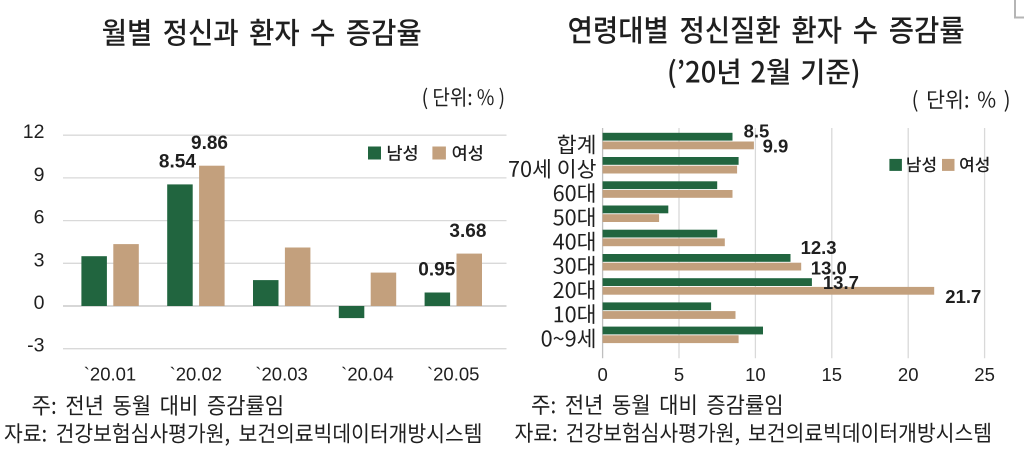 The height and width of the screenshot is (461, 1024). Describe the element at coordinates (755, 374) in the screenshot. I see `svg-text: 10` at that location.